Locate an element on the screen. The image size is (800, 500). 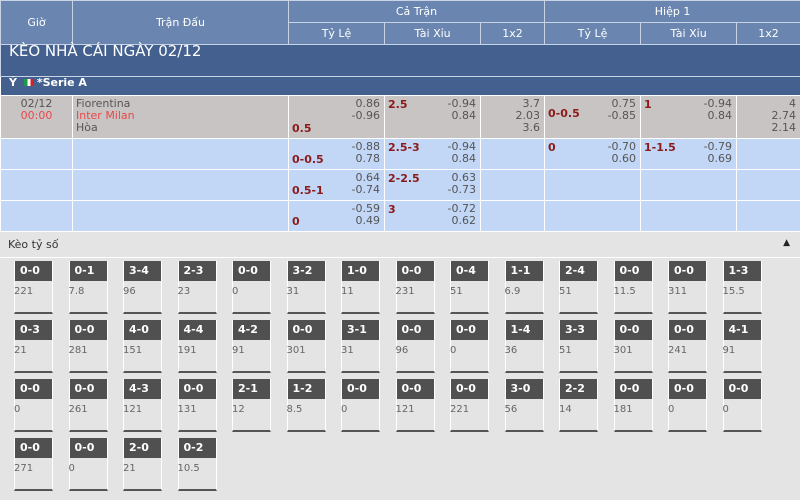
odds-home: 3.7 is located at coordinates (531, 103).